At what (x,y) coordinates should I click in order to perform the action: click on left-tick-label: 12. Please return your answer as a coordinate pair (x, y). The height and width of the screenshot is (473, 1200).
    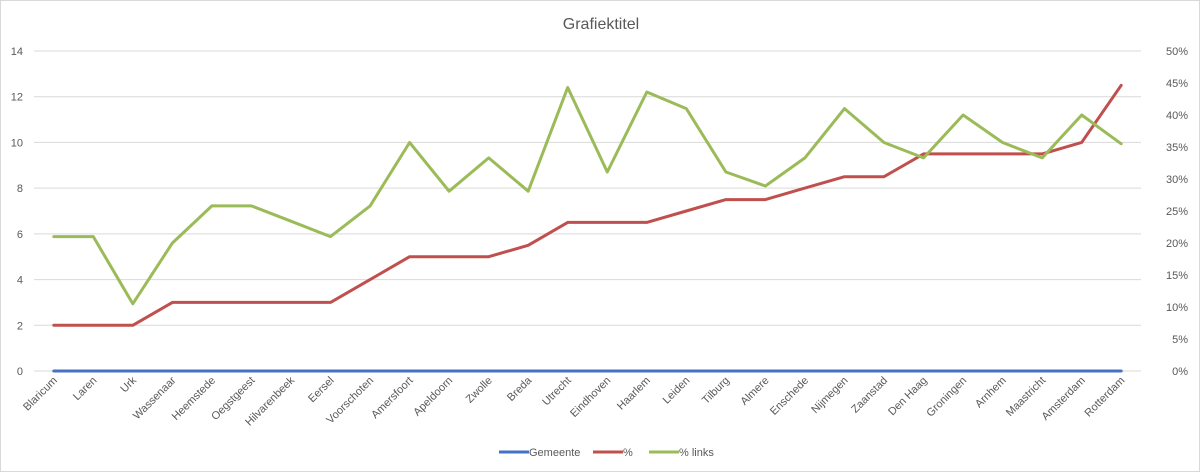
    Looking at the image, I should click on (17, 98).